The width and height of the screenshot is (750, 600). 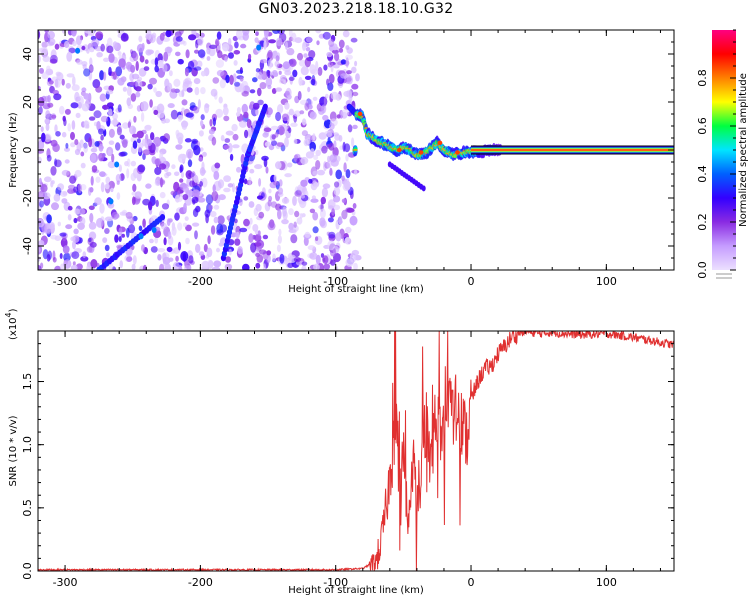 I want to click on spectrogram-y-axis-title: Frequency (Hz), so click(x=13, y=150).